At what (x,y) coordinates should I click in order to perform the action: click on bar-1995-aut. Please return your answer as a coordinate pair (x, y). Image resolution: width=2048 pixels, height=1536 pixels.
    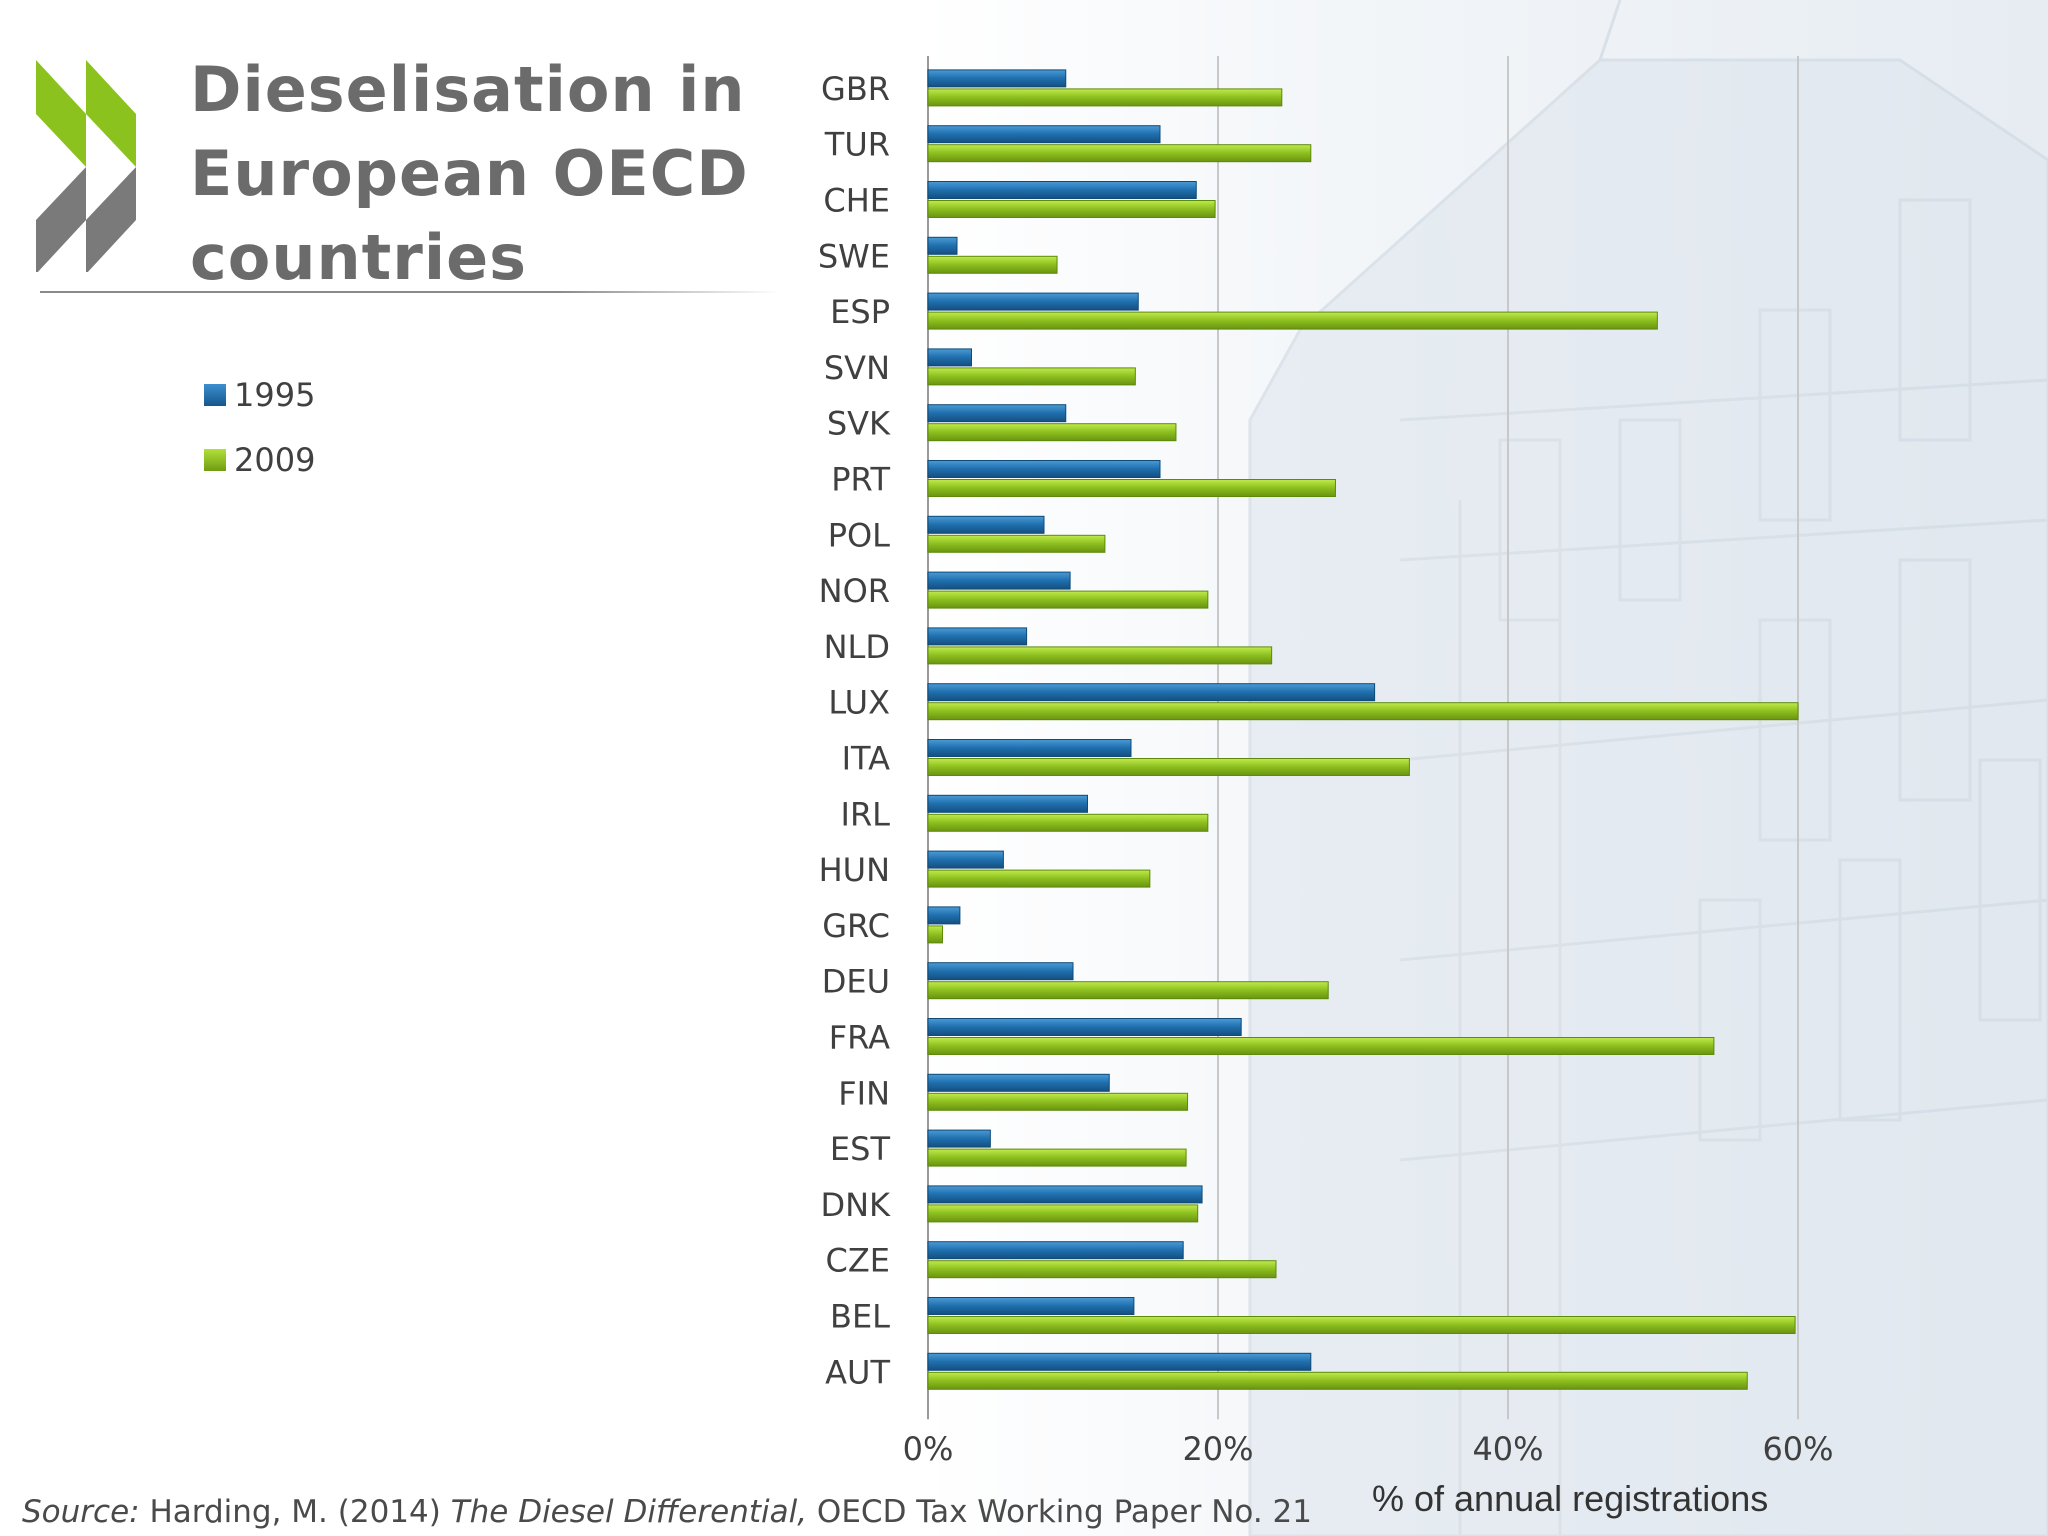
    Looking at the image, I should click on (1119, 1361).